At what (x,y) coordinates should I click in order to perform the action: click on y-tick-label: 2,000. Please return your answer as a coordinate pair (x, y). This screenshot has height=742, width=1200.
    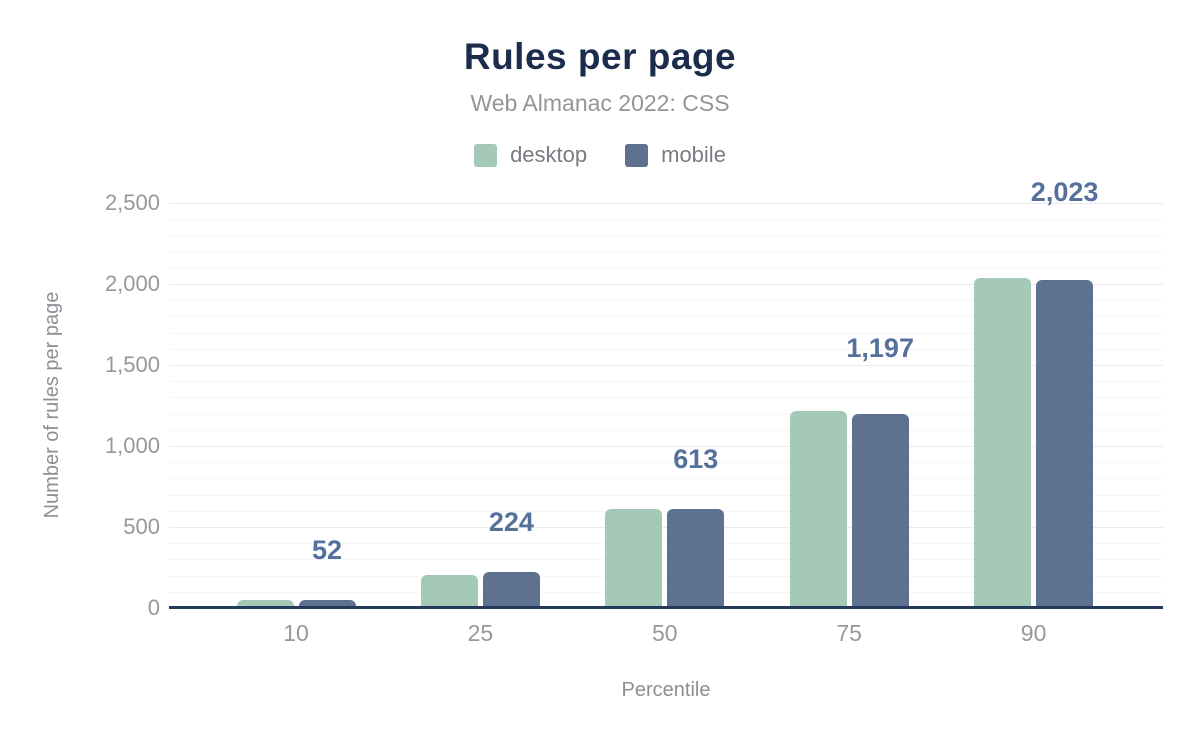
    Looking at the image, I should click on (132, 283).